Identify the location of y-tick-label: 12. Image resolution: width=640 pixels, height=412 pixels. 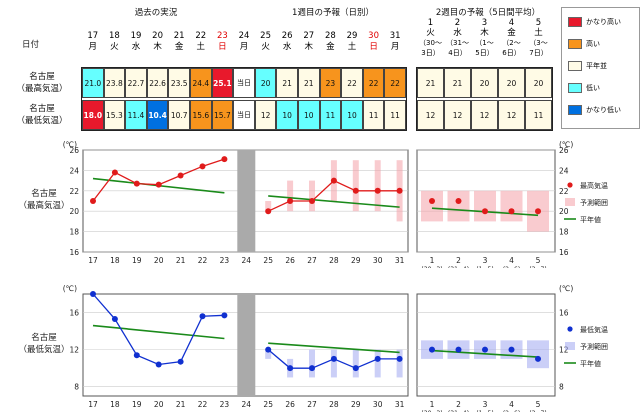
(564, 350).